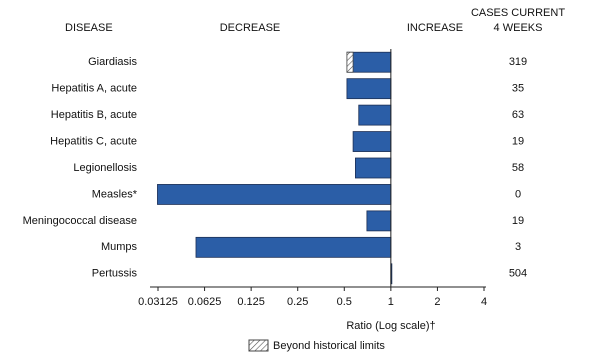  What do you see at coordinates (115, 274) in the screenshot?
I see `category-label: Pertussis` at bounding box center [115, 274].